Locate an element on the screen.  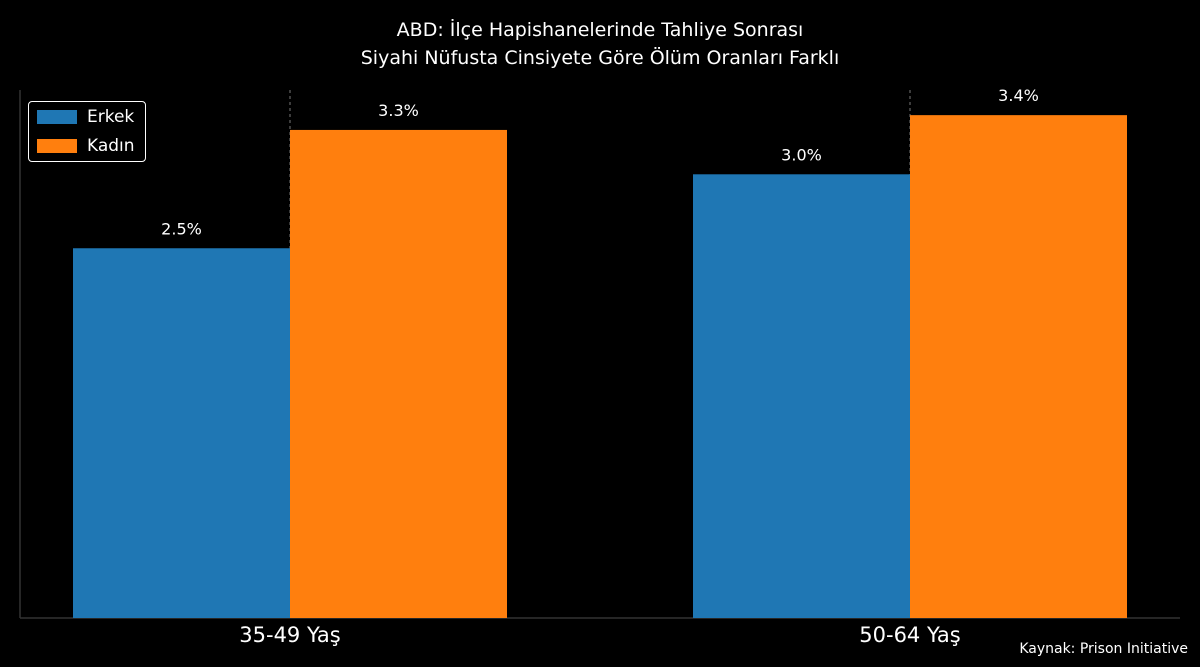
chart-legend: Erkek Kadın is located at coordinates (87, 131).